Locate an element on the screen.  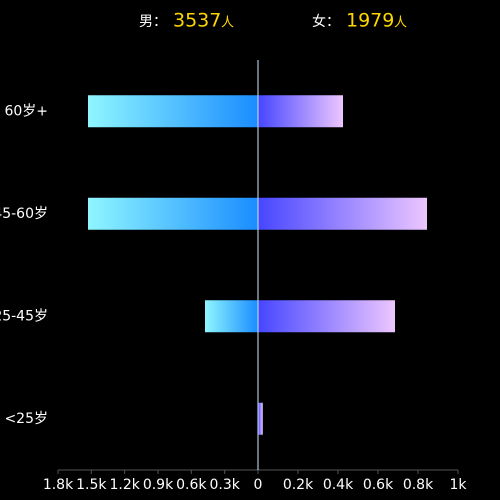
x-tick-label: 0 is located at coordinates (258, 485).